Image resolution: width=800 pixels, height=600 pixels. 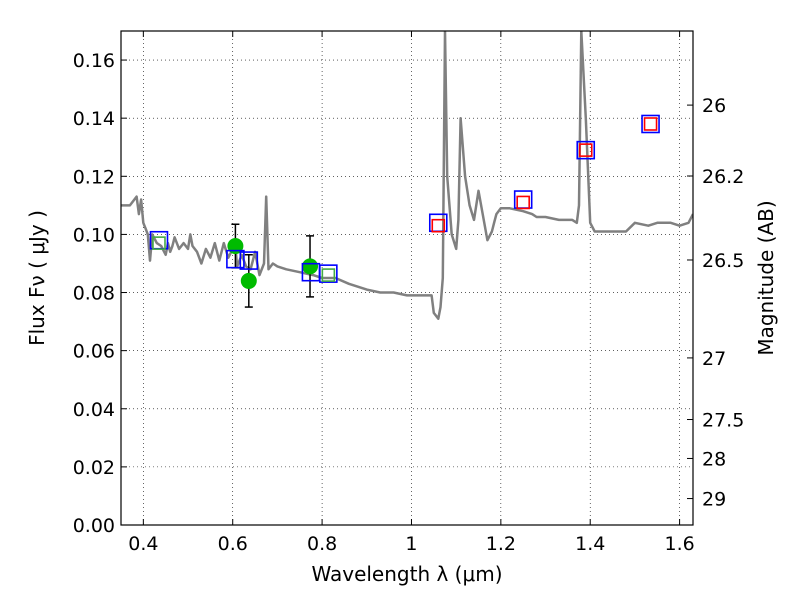 What do you see at coordinates (94, 526) in the screenshot?
I see `y-tick-label: 0.00` at bounding box center [94, 526].